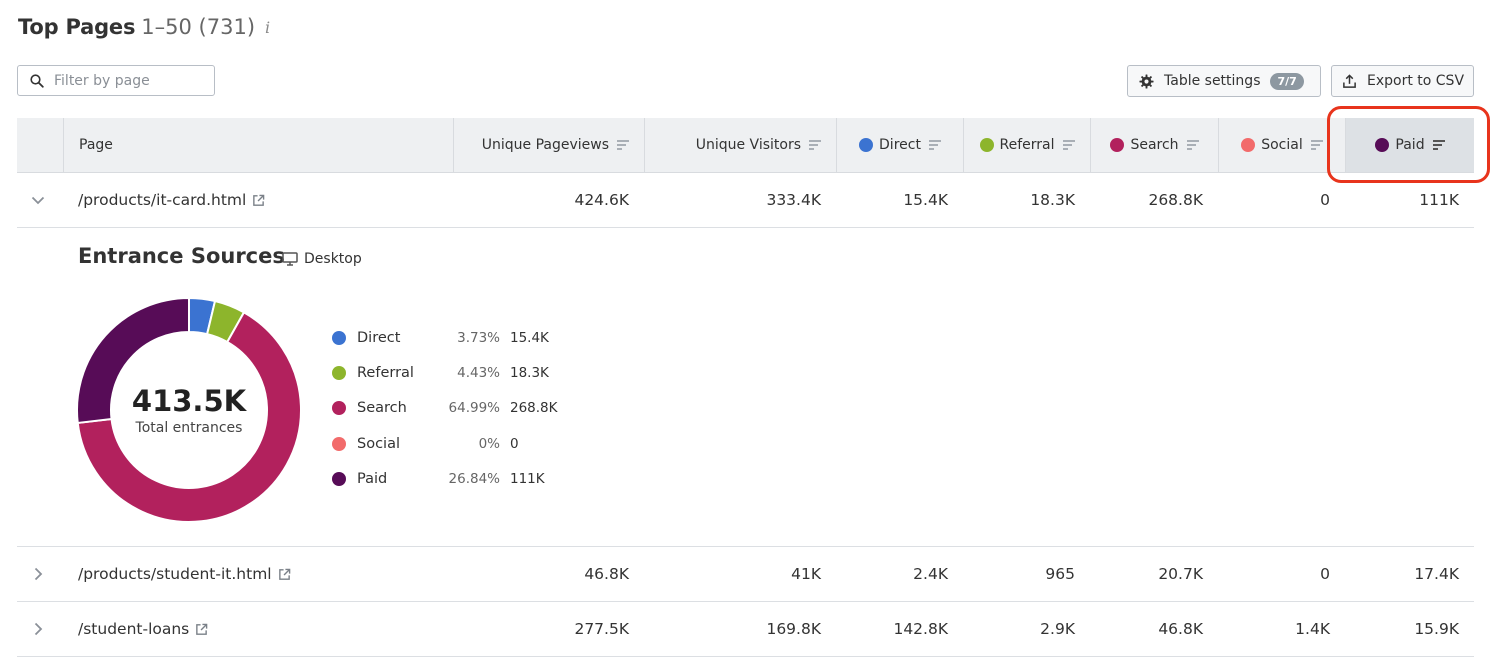 Image resolution: width=1495 pixels, height=661 pixels. Describe the element at coordinates (474, 408) in the screenshot. I see `legend-percent: 64.99%` at that location.